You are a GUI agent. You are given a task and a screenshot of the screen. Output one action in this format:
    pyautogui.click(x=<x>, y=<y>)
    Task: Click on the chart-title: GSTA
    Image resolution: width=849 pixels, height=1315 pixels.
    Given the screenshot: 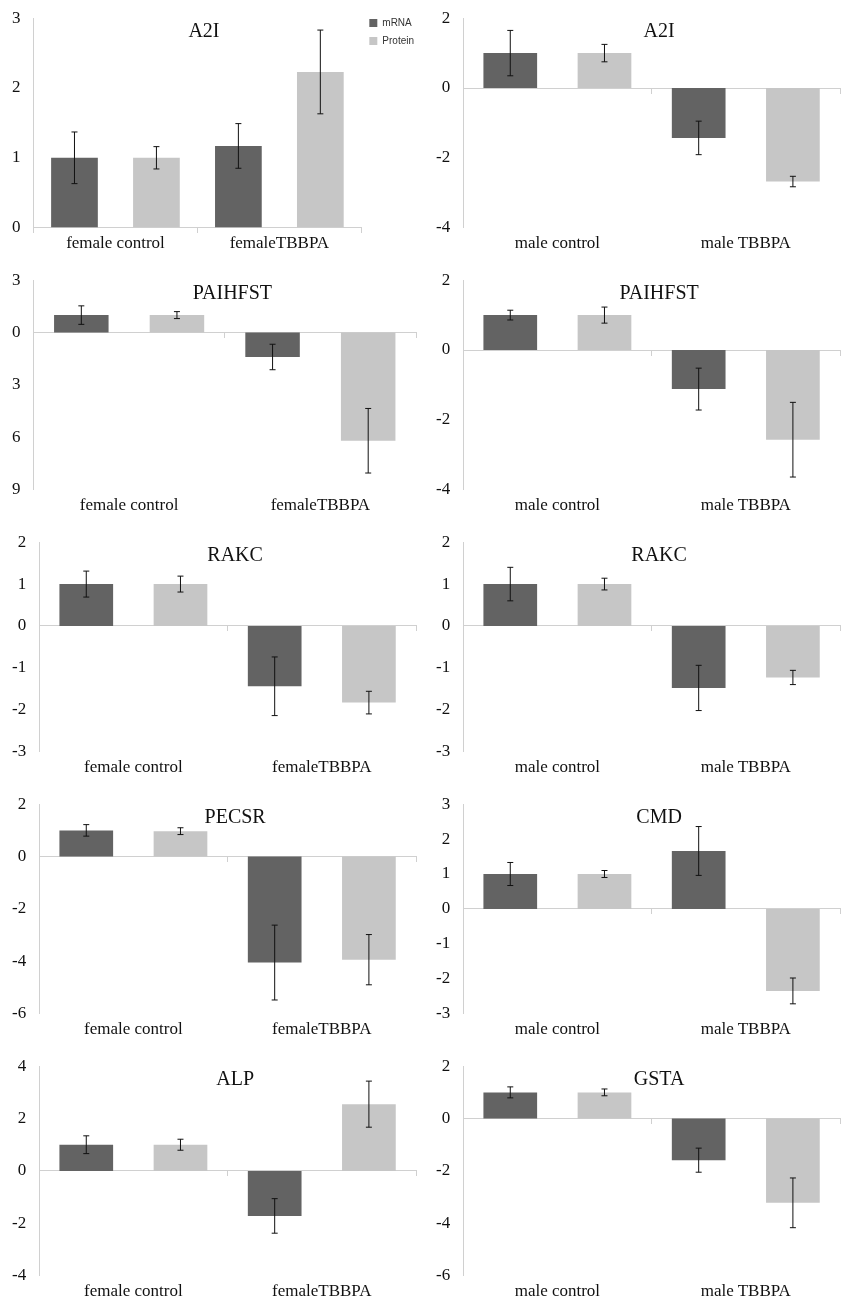 What is the action you would take?
    pyautogui.click(x=659, y=1078)
    